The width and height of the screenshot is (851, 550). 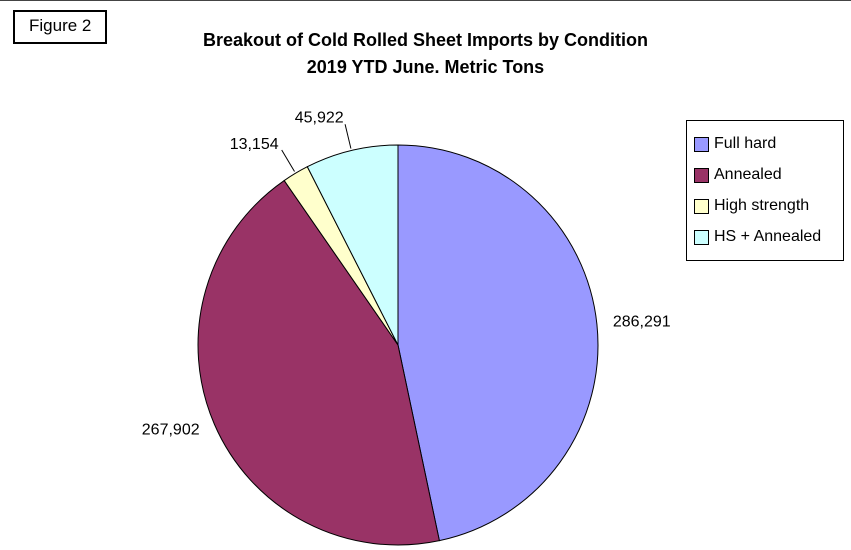 I want to click on slice-value-label-full-hard: 286,291, so click(x=642, y=322).